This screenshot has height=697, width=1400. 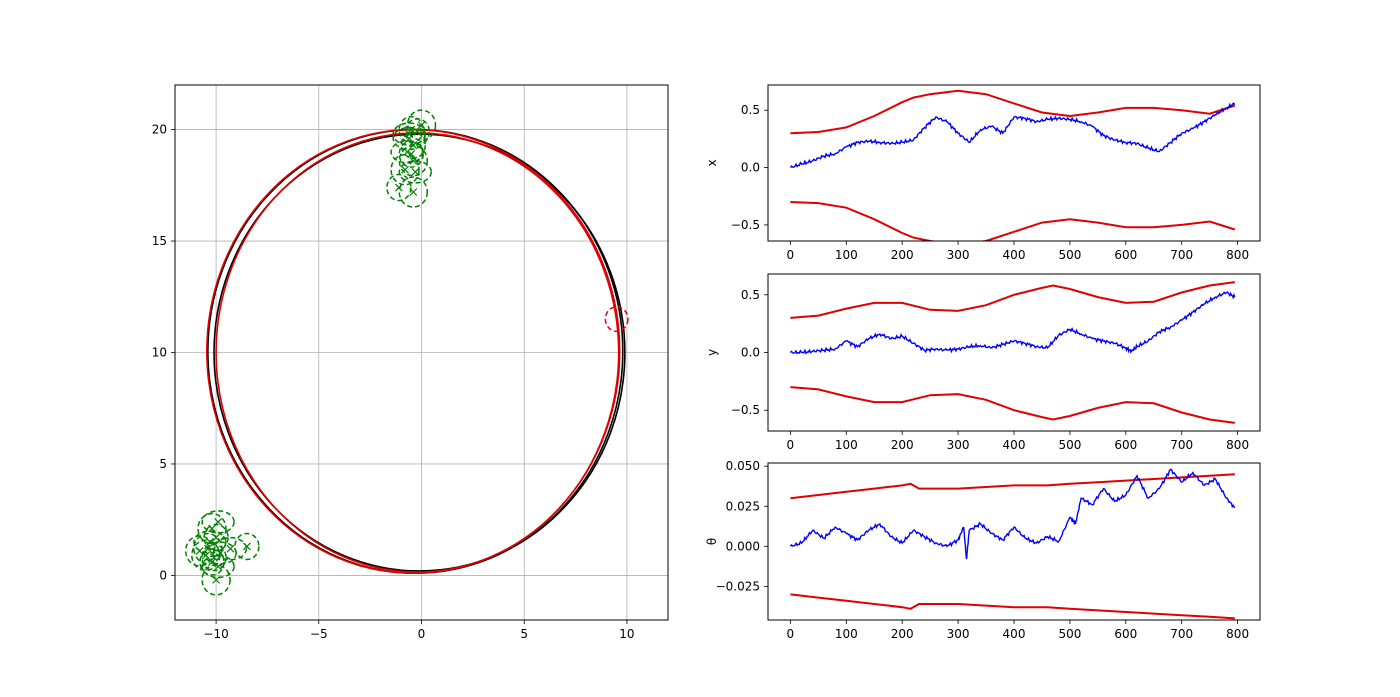 What do you see at coordinates (712, 541) in the screenshot?
I see `y-axis-label: θ` at bounding box center [712, 541].